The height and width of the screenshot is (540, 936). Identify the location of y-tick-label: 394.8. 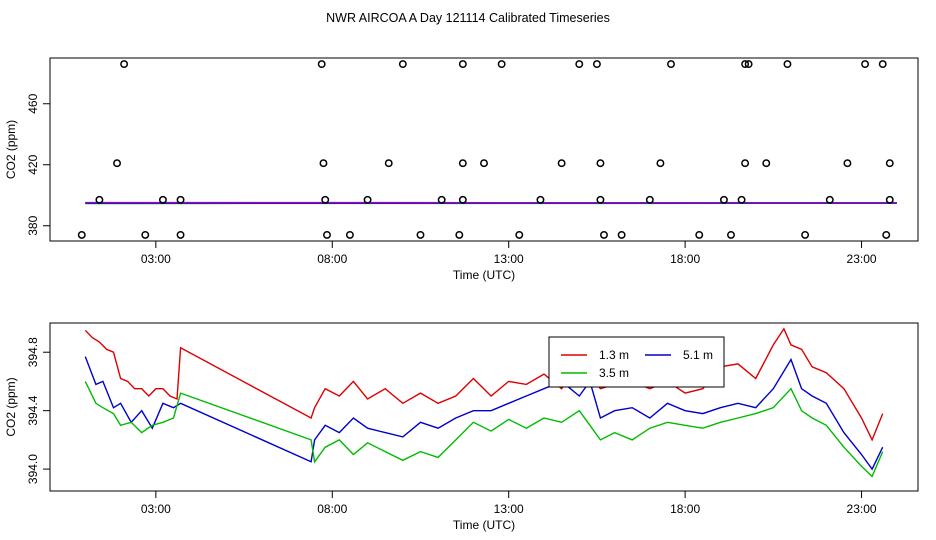
(33, 352).